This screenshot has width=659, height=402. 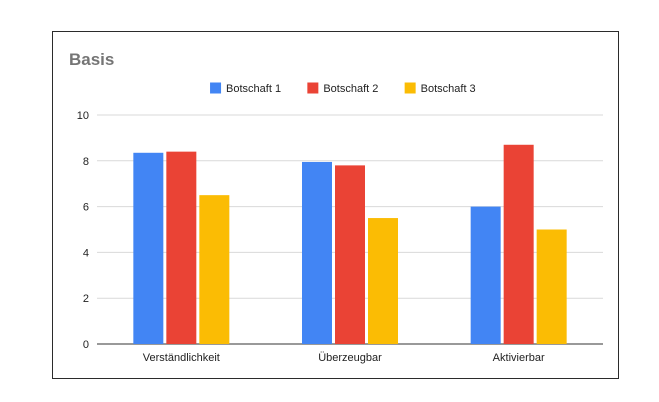 I want to click on y-tick-label: 4, so click(x=86, y=253).